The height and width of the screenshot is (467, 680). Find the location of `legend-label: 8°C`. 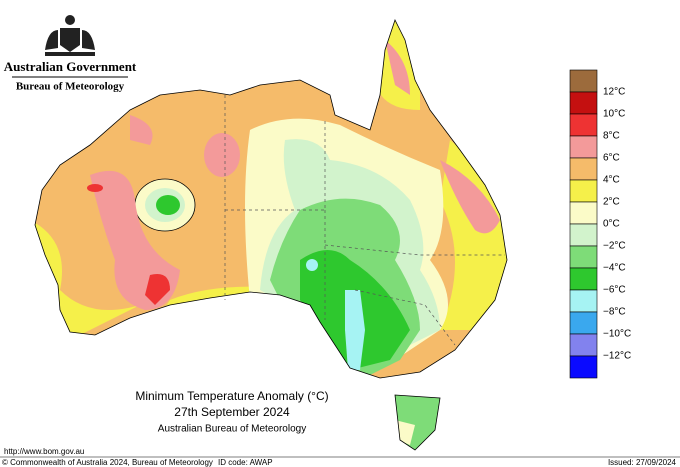

legend-label: 8°C is located at coordinates (611, 136).